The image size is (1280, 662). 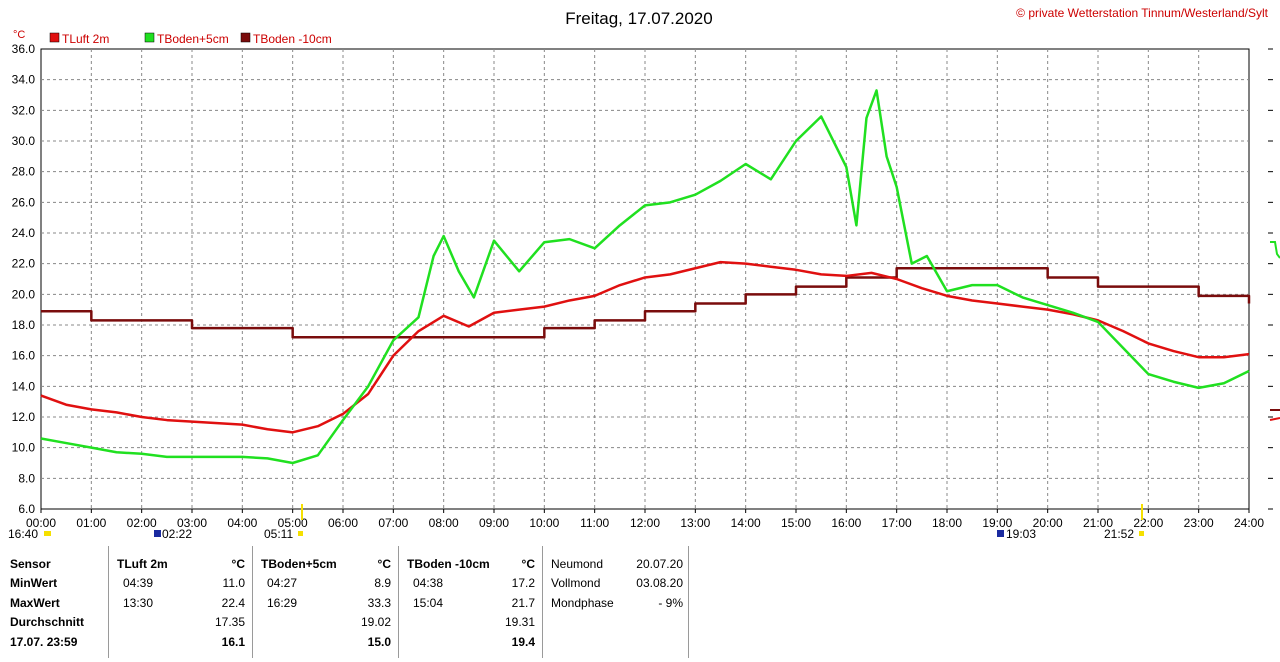 I want to click on sun-moon-row: 16:40 02:22 05:11 19:03 21:52, so click(x=576, y=522).